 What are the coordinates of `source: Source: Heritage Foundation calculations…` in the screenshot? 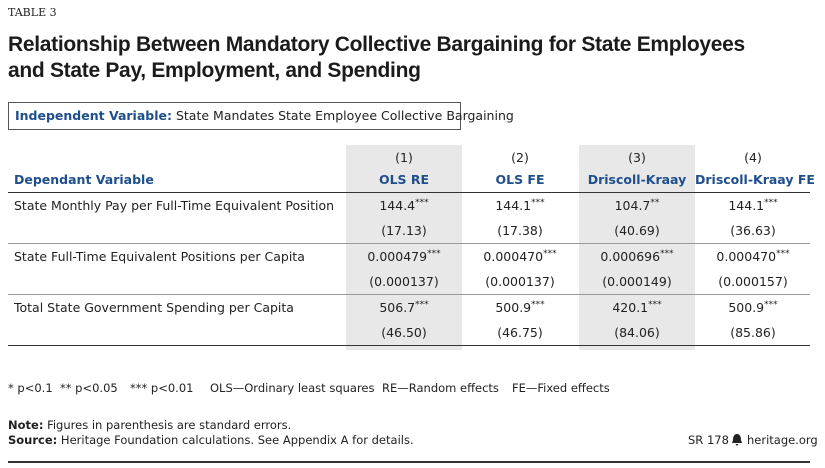 It's located at (211, 440).